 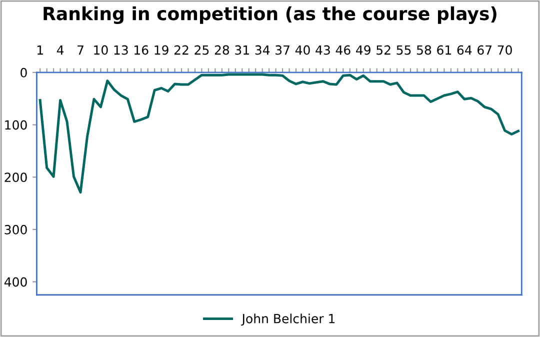 What do you see at coordinates (302, 50) in the screenshot?
I see `x-tick-label: 40` at bounding box center [302, 50].